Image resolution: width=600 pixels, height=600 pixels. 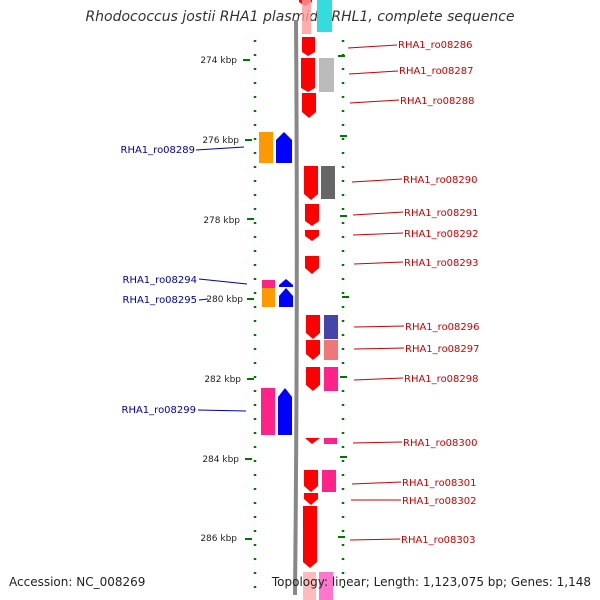 I want to click on sequence-backbone, so click(x=296, y=307).